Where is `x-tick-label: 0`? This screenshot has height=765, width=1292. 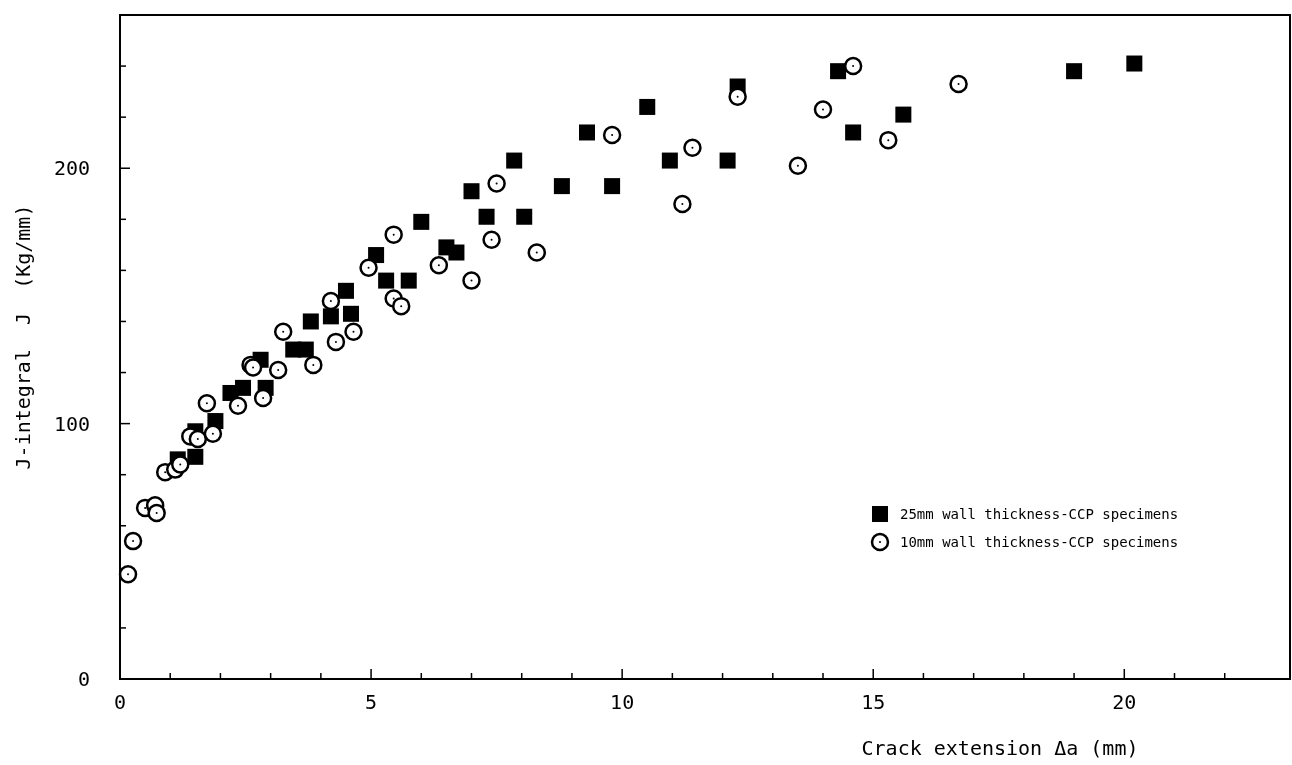
x-tick-label: 0 is located at coordinates (120, 702).